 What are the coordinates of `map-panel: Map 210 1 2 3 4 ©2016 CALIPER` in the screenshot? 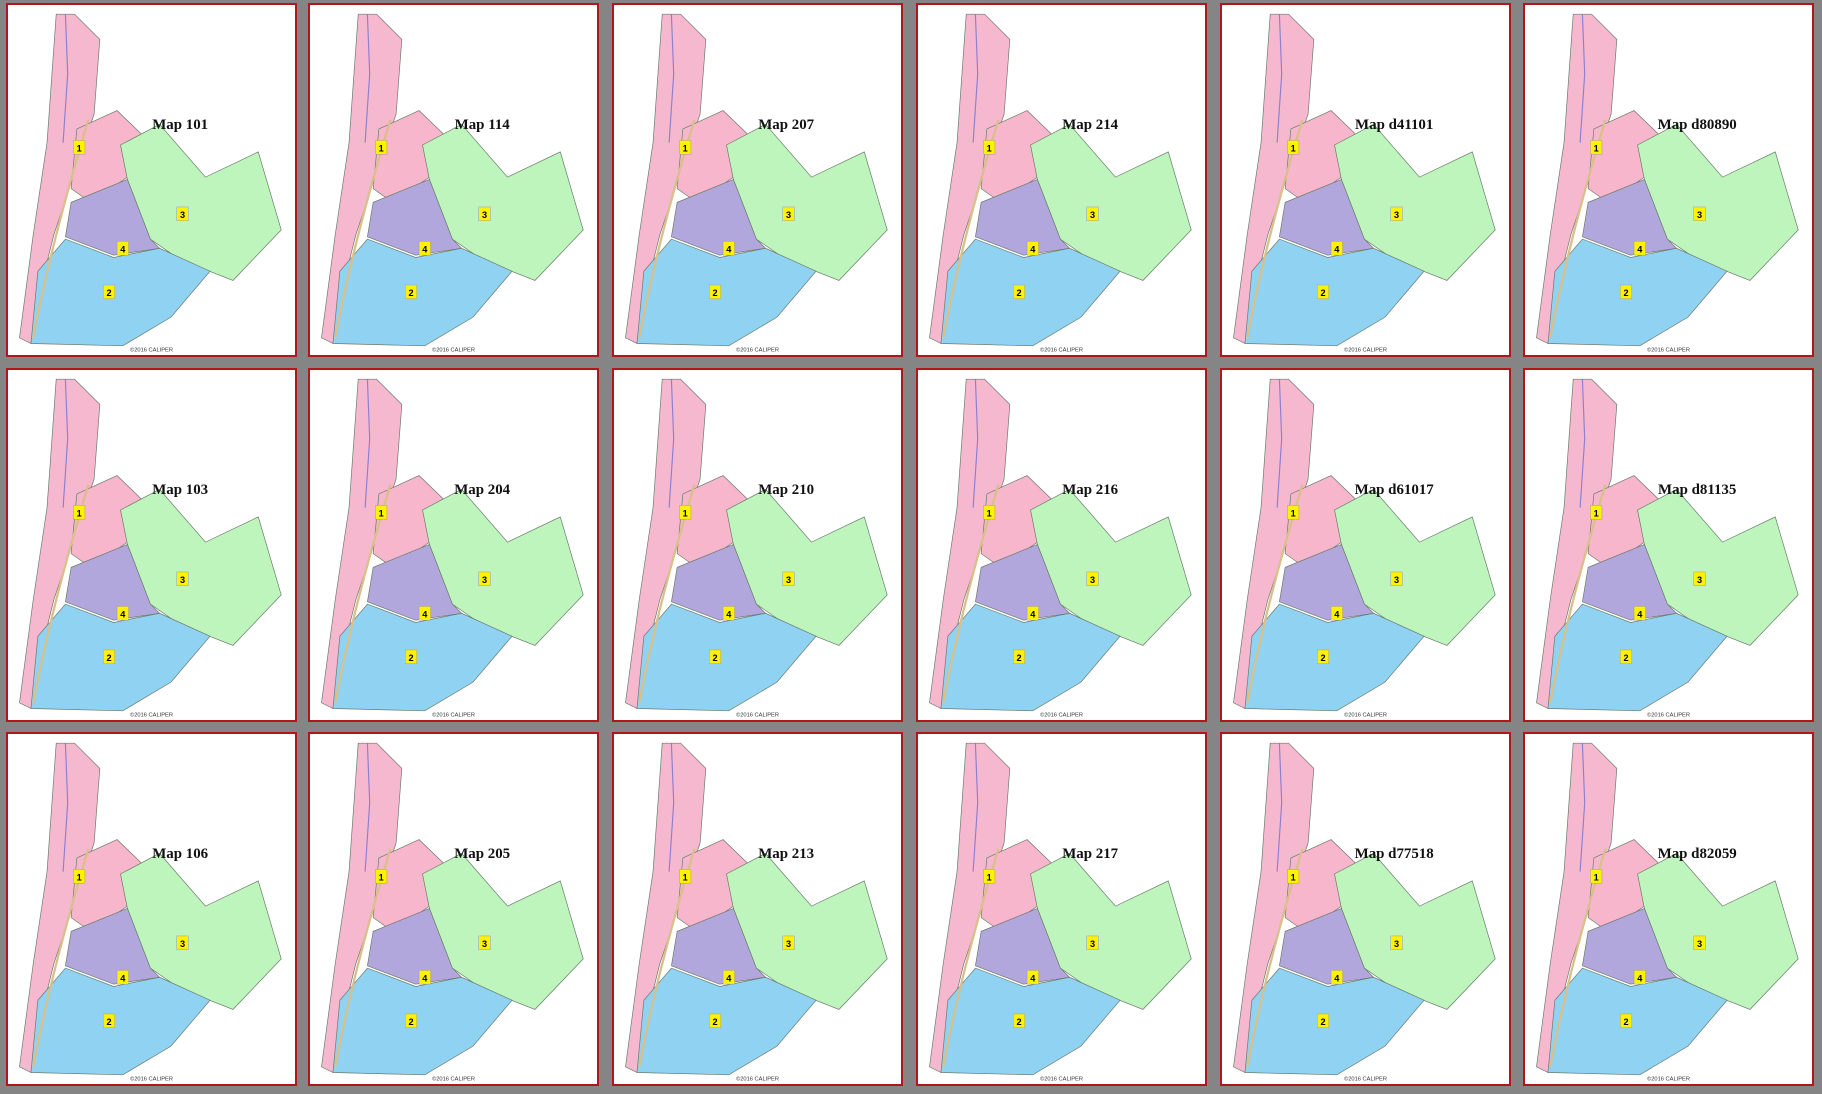 It's located at (757, 545).